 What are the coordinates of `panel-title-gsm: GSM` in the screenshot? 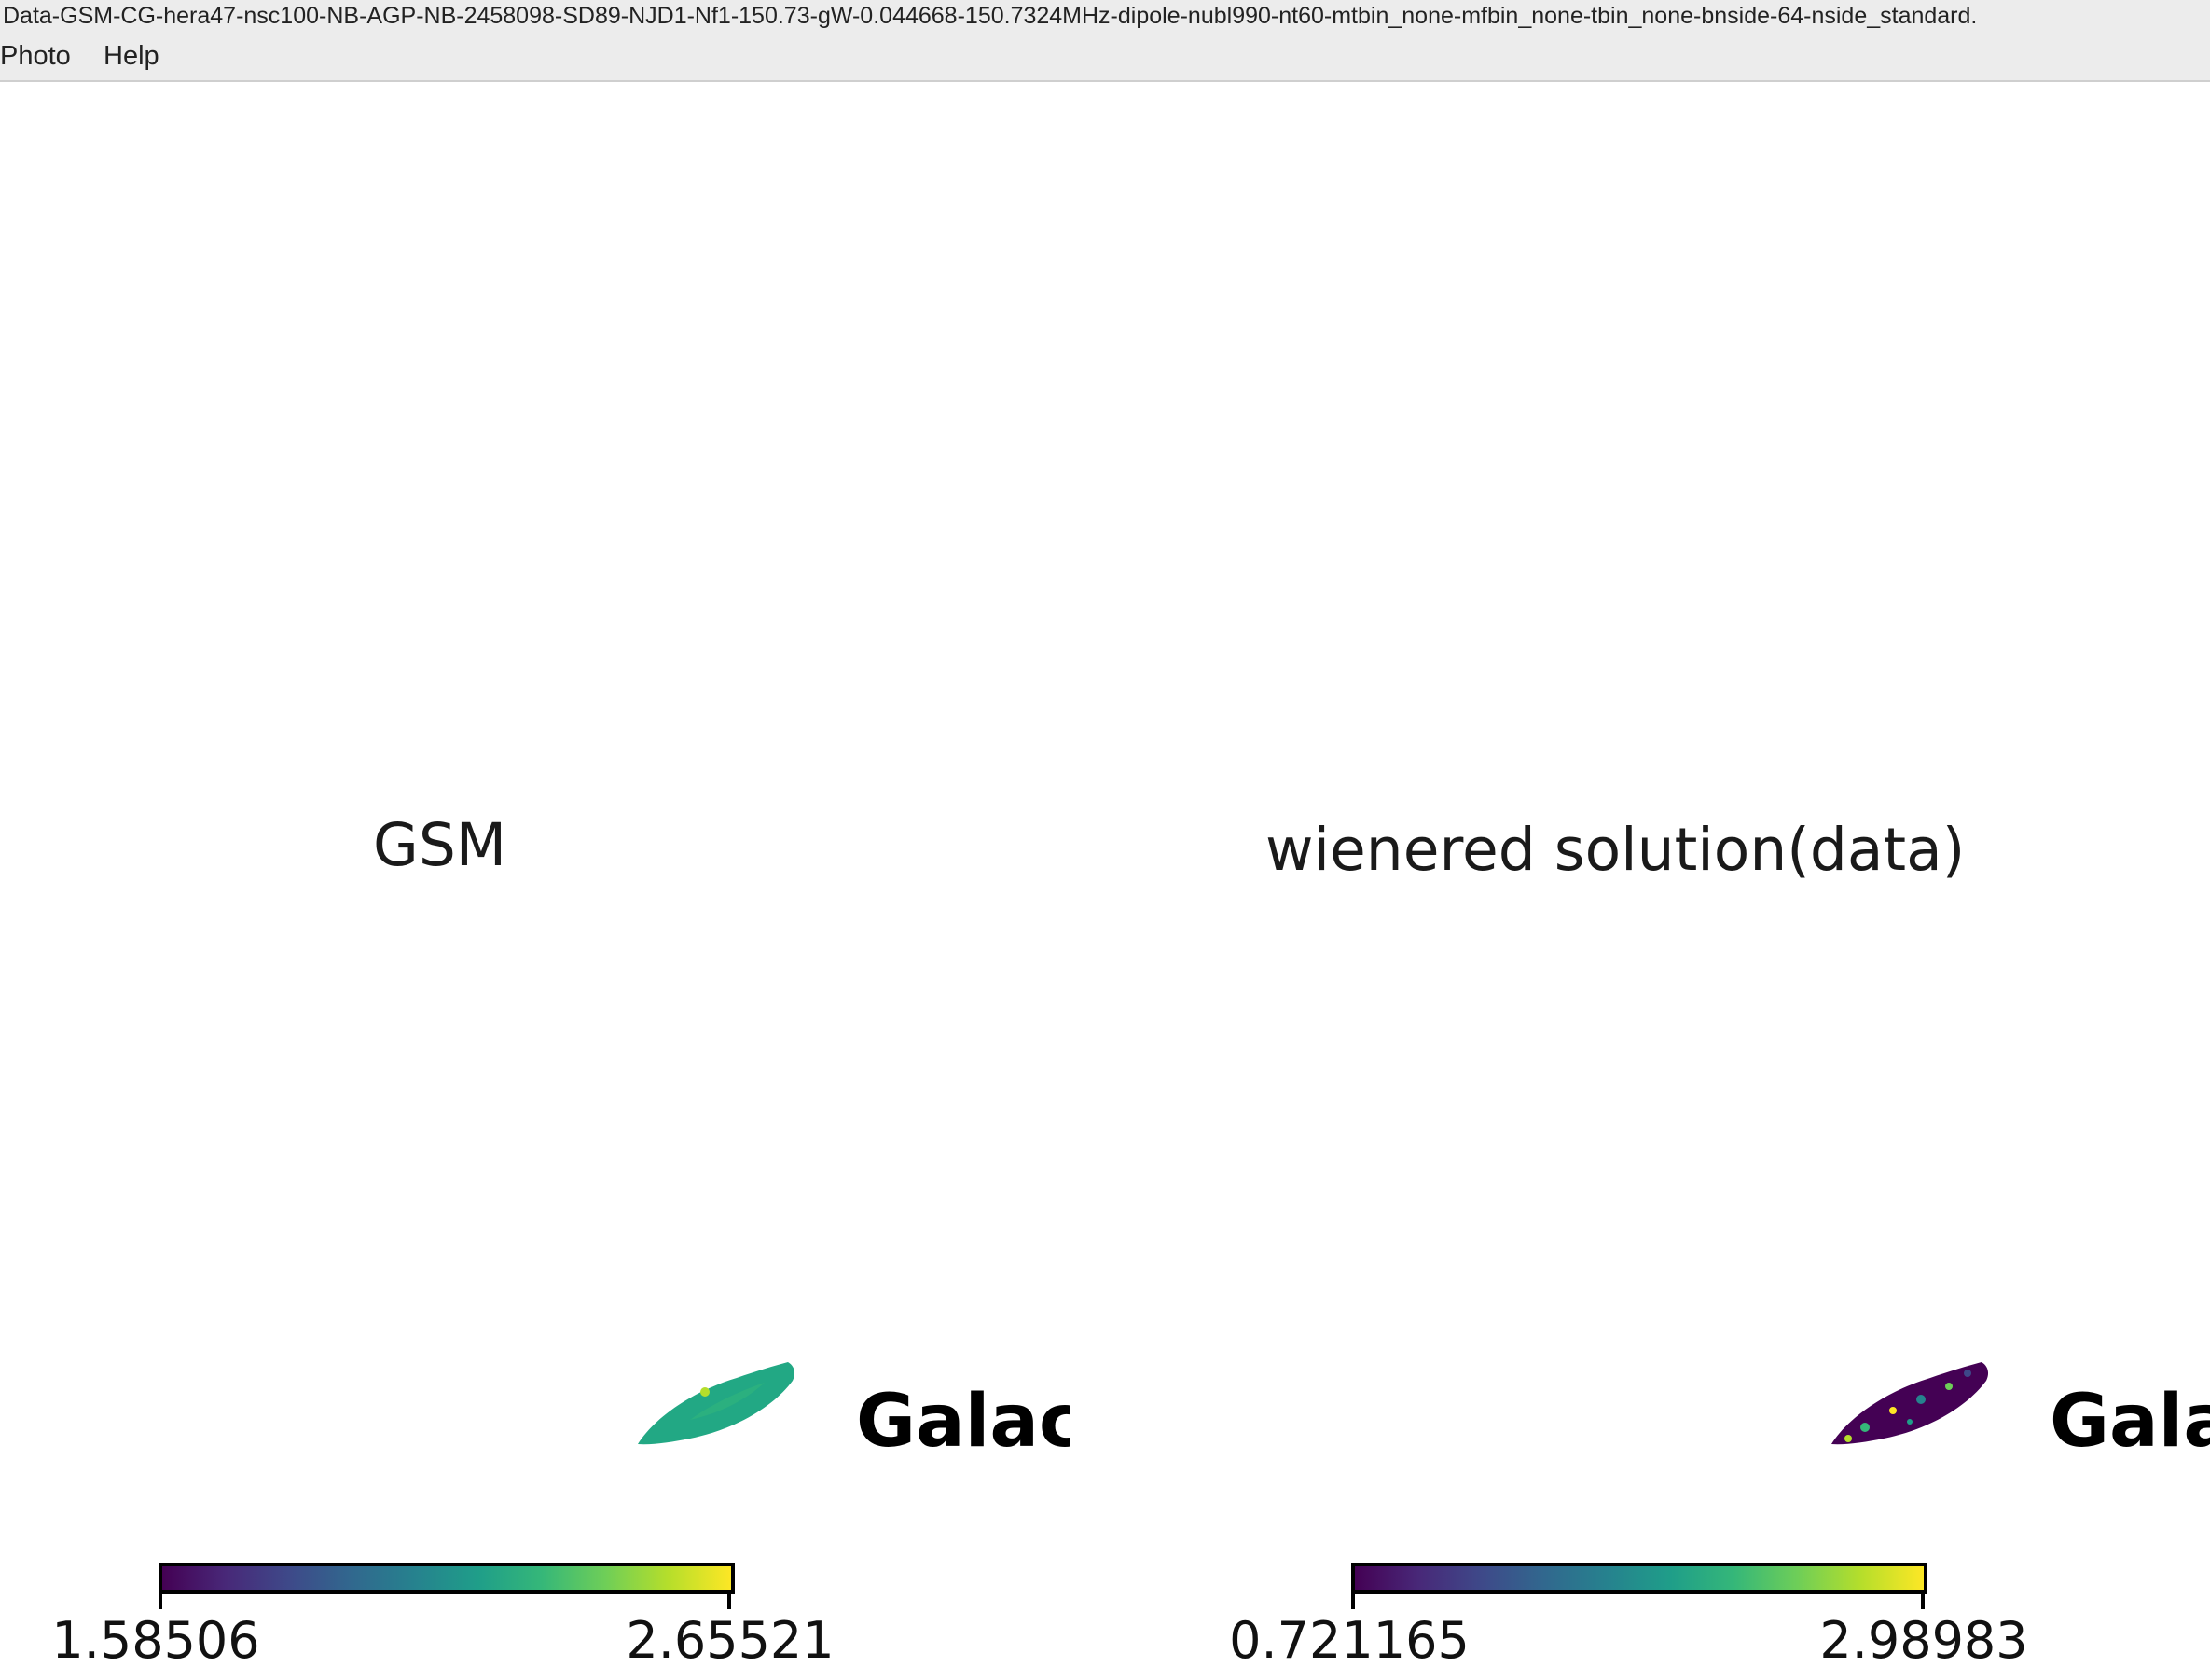 It's located at (440, 845).